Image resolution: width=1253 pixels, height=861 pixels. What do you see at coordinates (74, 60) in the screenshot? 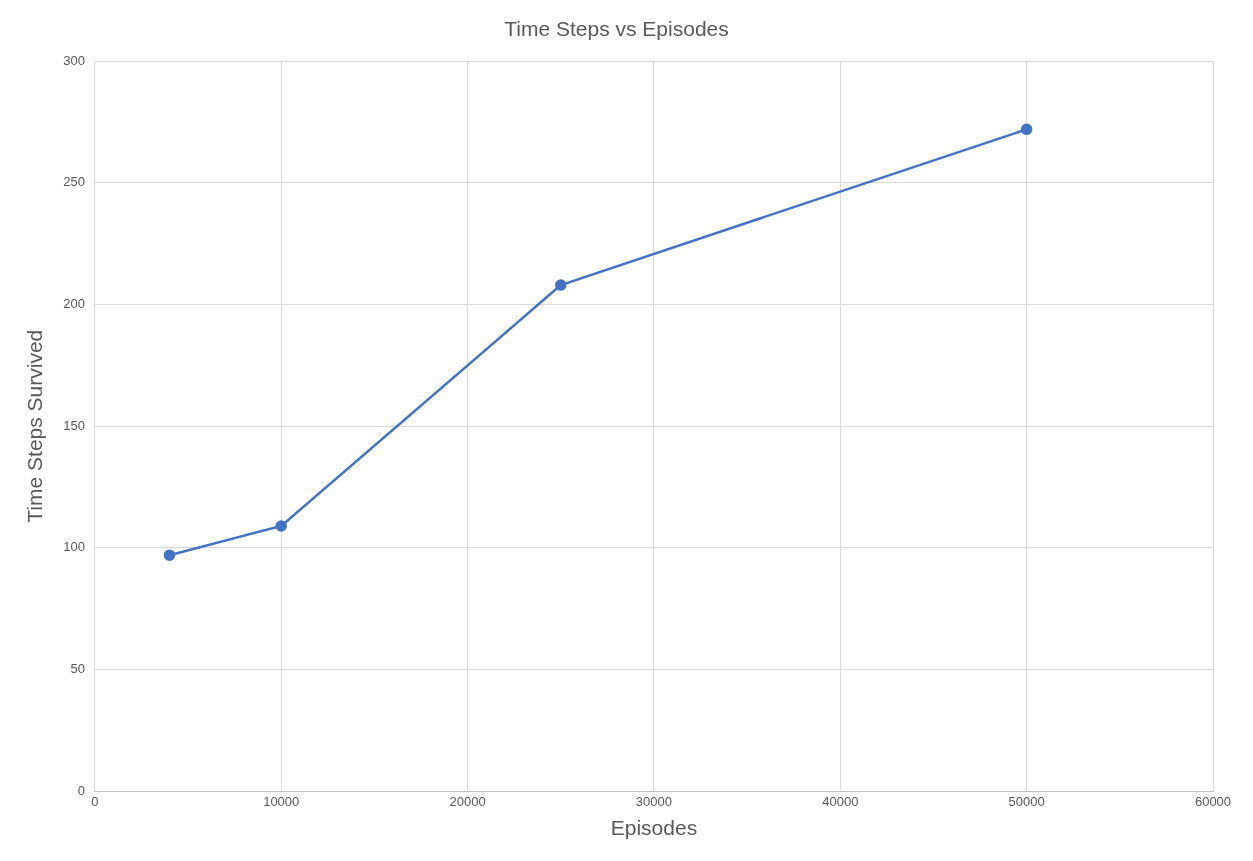
I see `y-tick-label: 300` at bounding box center [74, 60].